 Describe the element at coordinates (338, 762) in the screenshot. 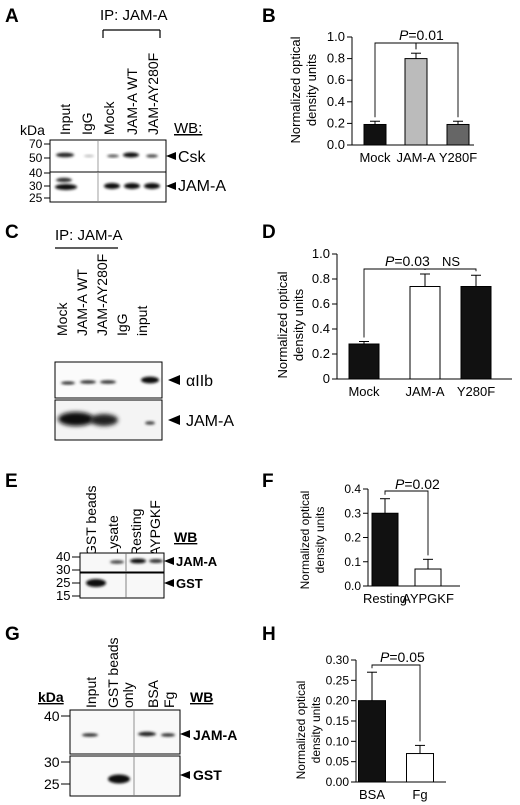

I see `chart-h-ytick-label: 0.05` at that location.